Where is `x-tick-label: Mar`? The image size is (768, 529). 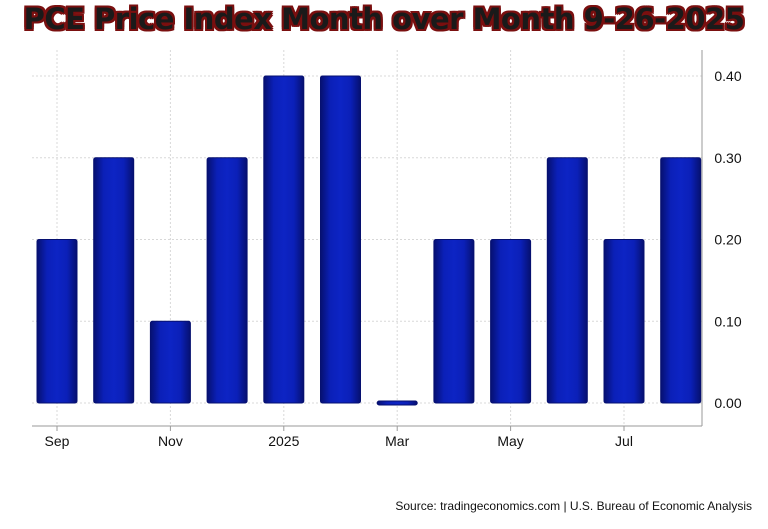 x-tick-label: Mar is located at coordinates (397, 441).